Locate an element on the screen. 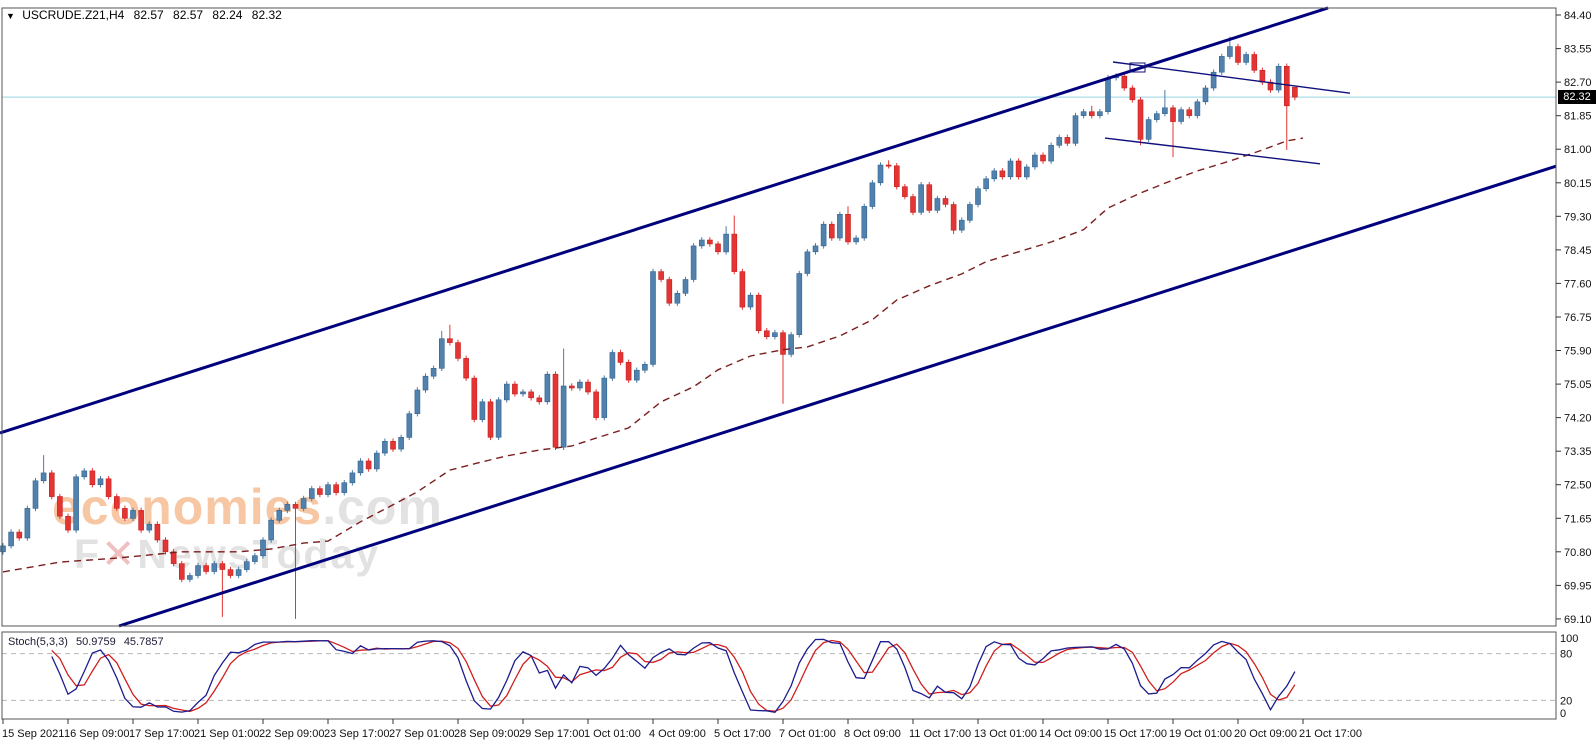 This screenshot has width=1596, height=743. time-axis-label: 28 Sep 09:00 is located at coordinates (486, 734).